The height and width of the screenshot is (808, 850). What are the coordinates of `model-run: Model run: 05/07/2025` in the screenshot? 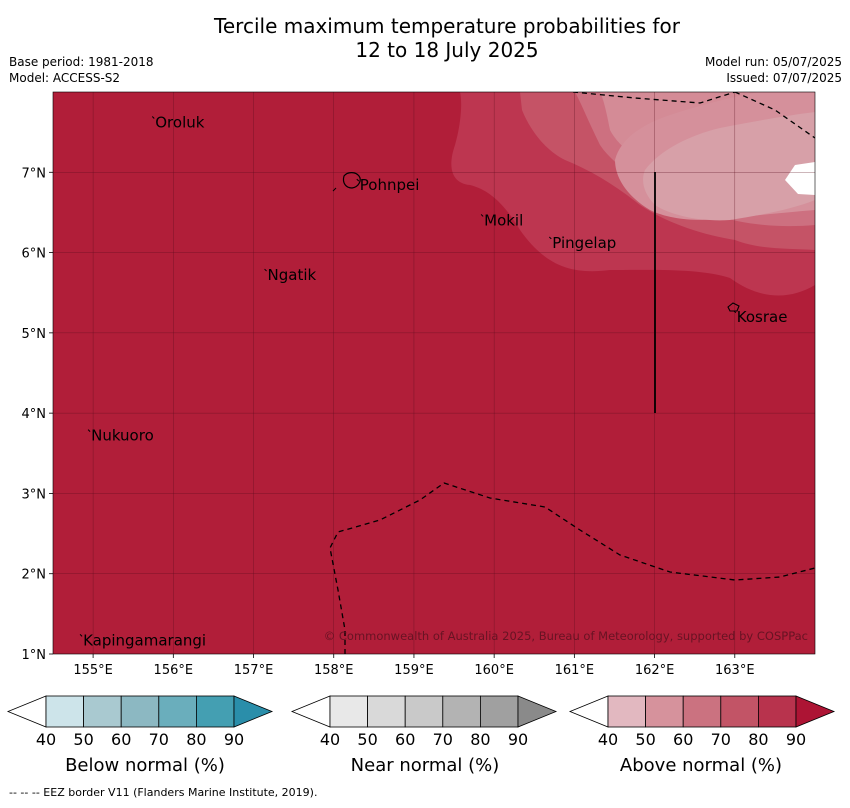 It's located at (773, 62).